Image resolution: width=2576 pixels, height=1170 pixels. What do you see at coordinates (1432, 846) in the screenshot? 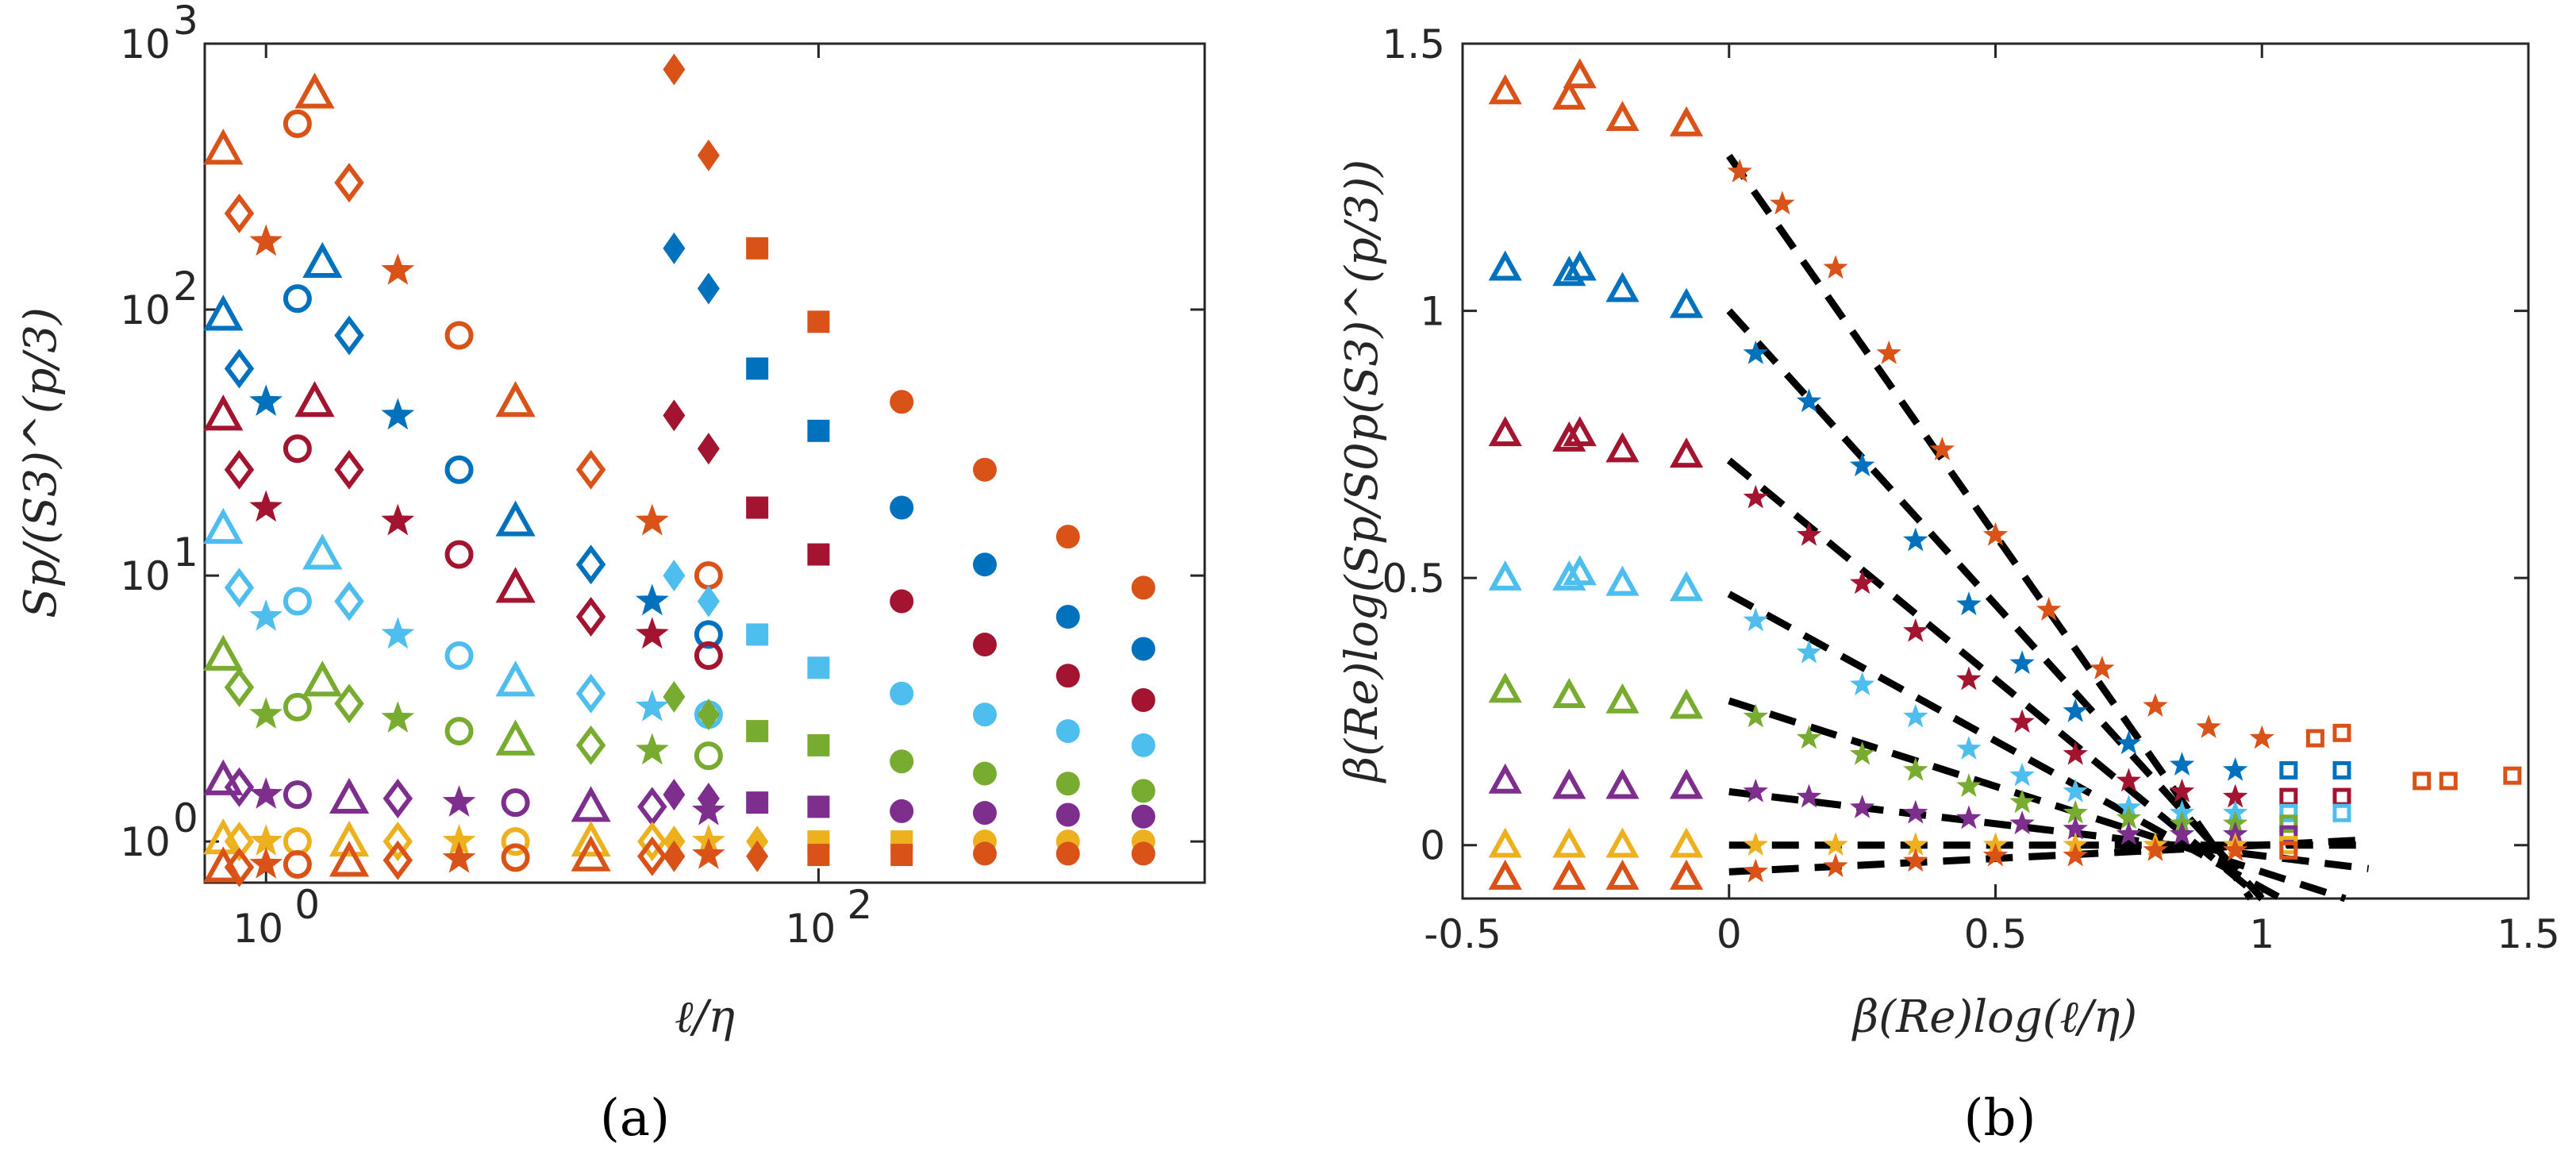
I see `panel-b-ytick-label: 0` at bounding box center [1432, 846].